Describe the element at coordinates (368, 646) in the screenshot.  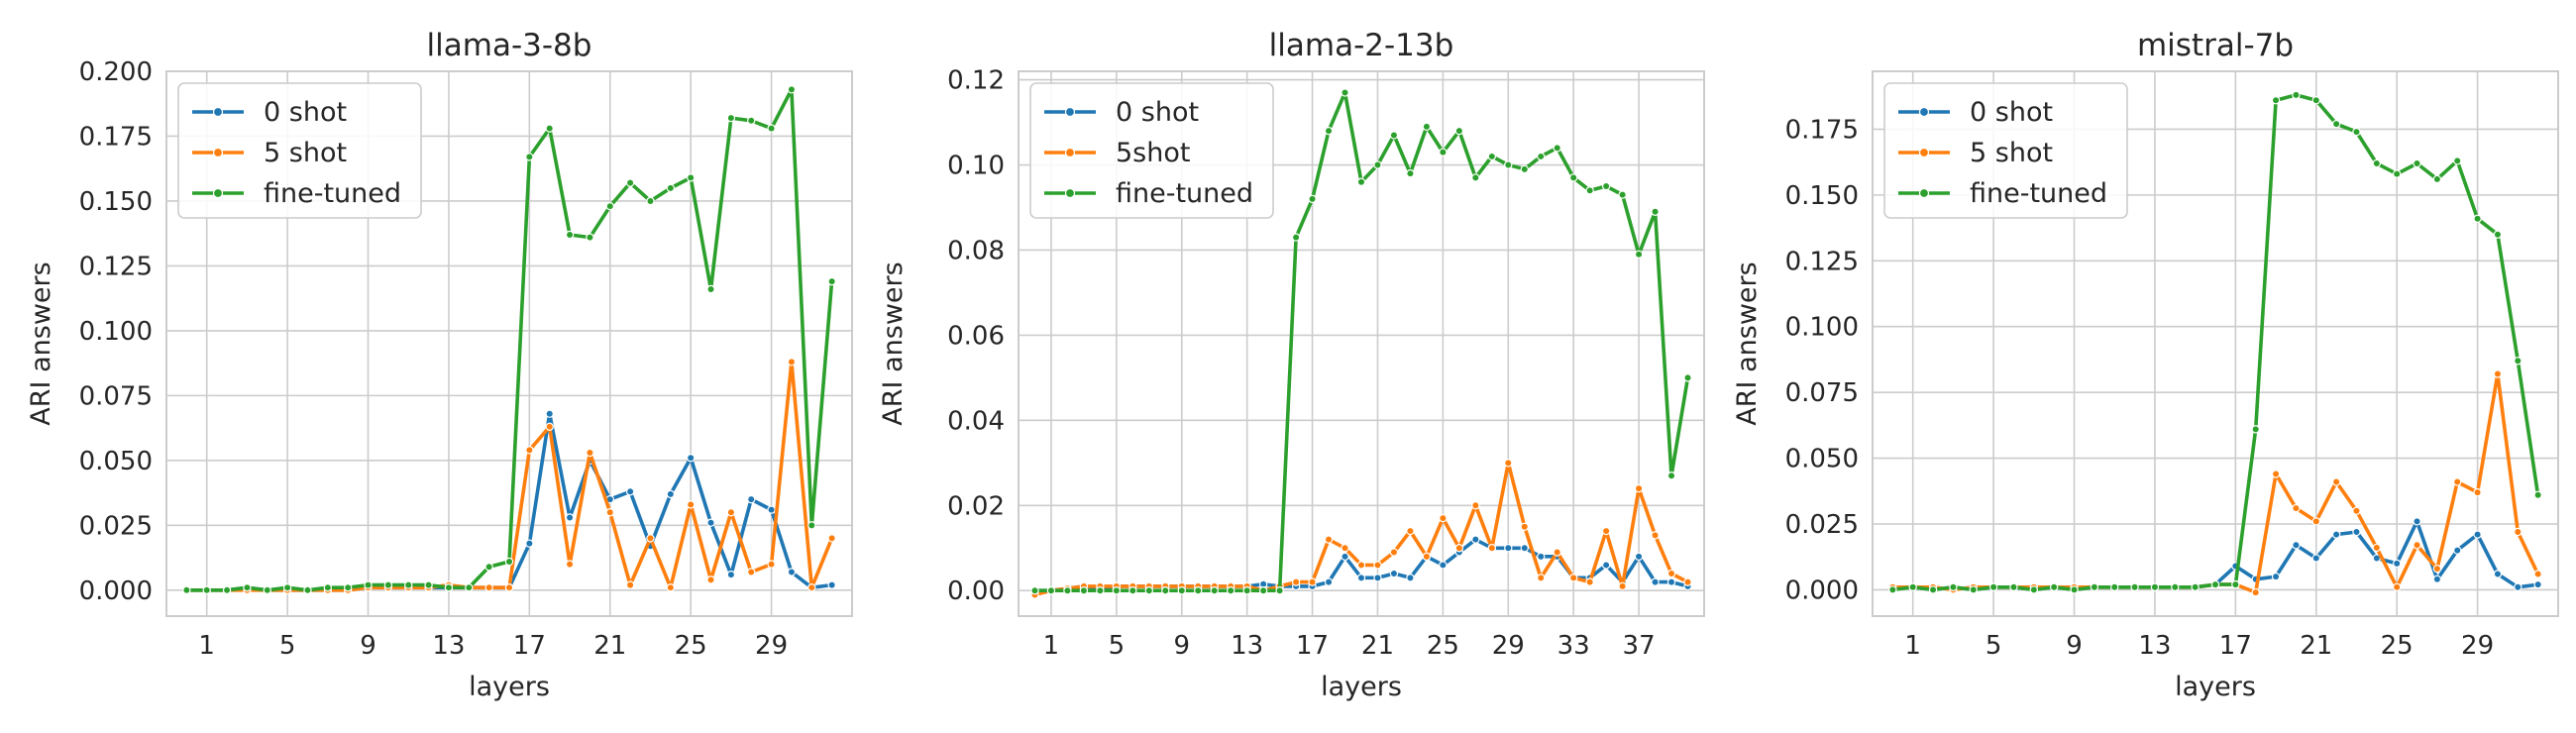
I see `x-tick-label: 9` at that location.